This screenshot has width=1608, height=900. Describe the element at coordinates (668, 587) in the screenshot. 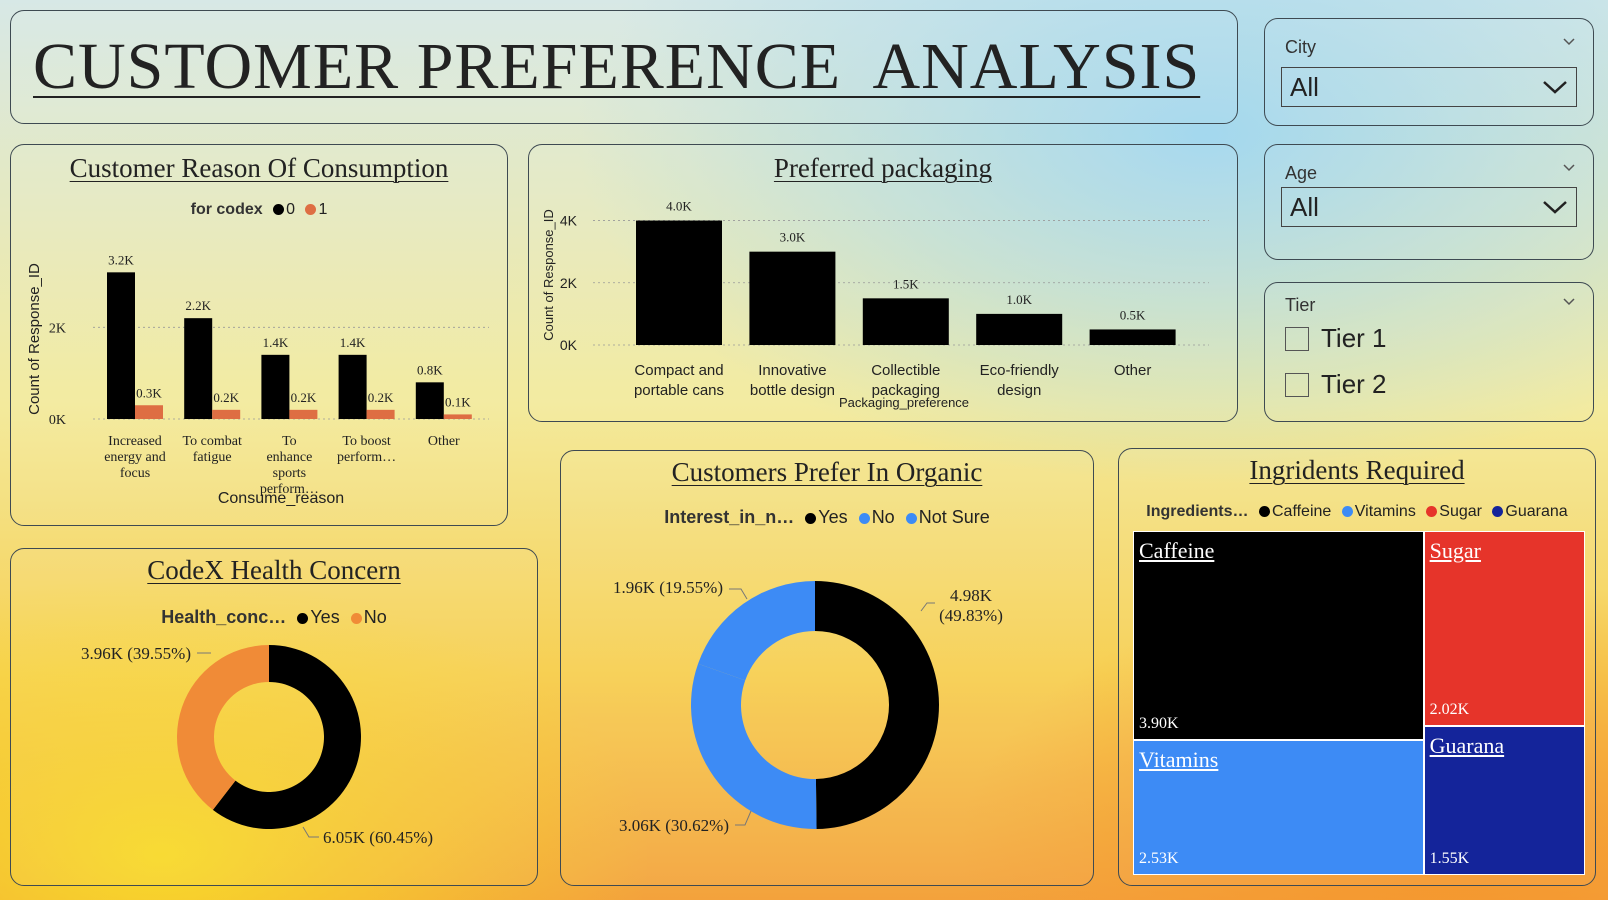

I see `slice-label: 1.96K (19.55%)` at that location.